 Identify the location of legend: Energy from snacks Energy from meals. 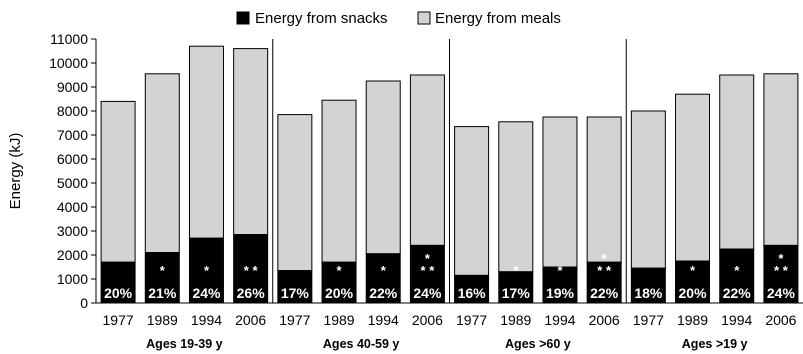
(398, 18).